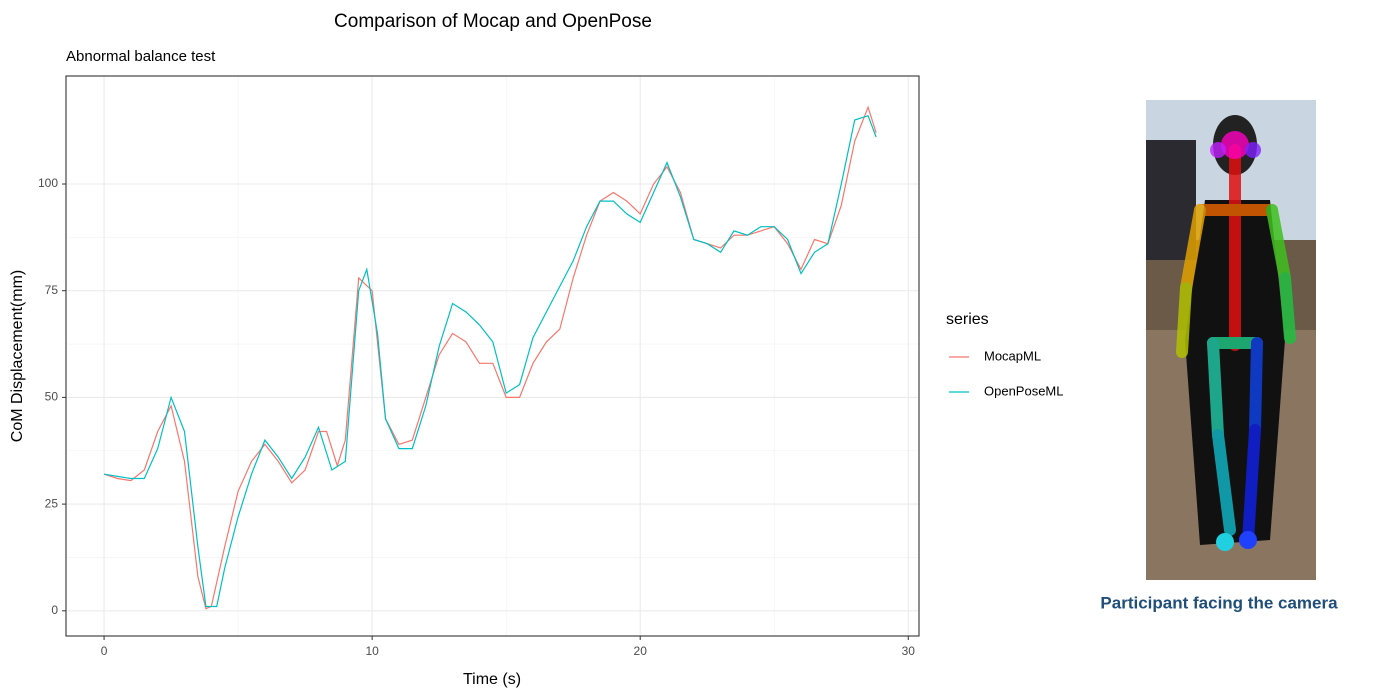 This screenshot has height=693, width=1381. What do you see at coordinates (493, 21) in the screenshot?
I see `chart-title: Comparison of Mocap and OpenPose` at bounding box center [493, 21].